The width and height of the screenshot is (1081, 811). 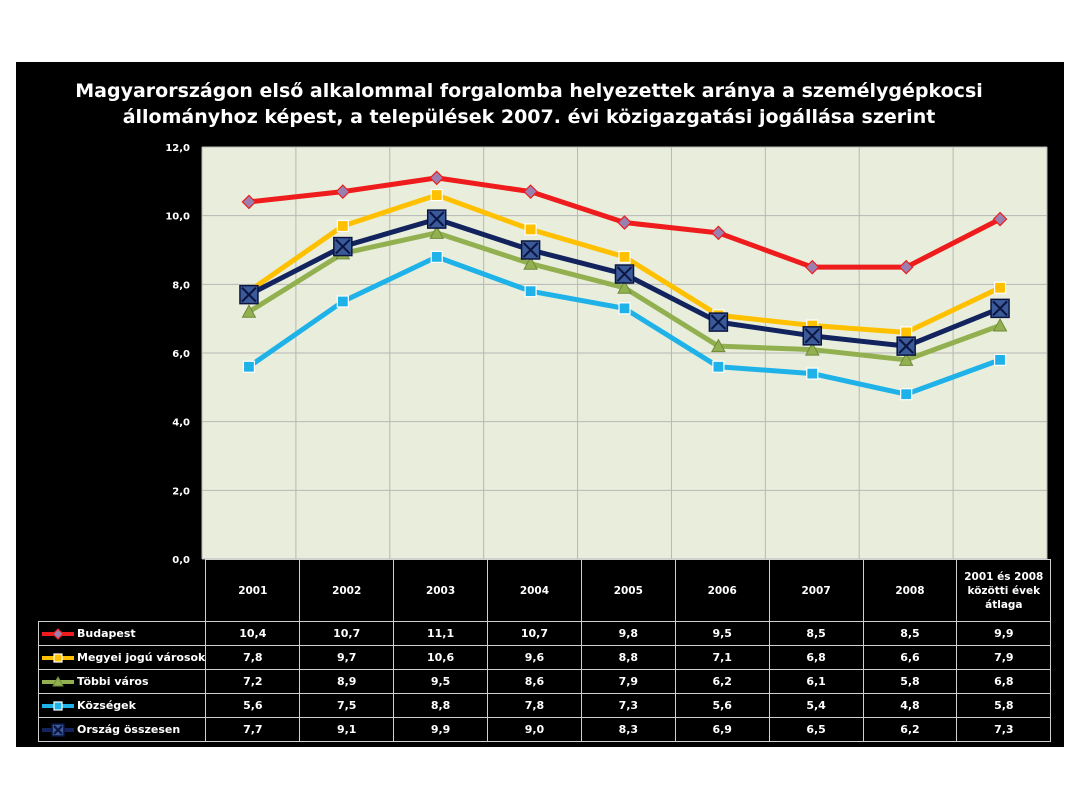 I want to click on y-tick-label: 10,0, so click(x=177, y=217).